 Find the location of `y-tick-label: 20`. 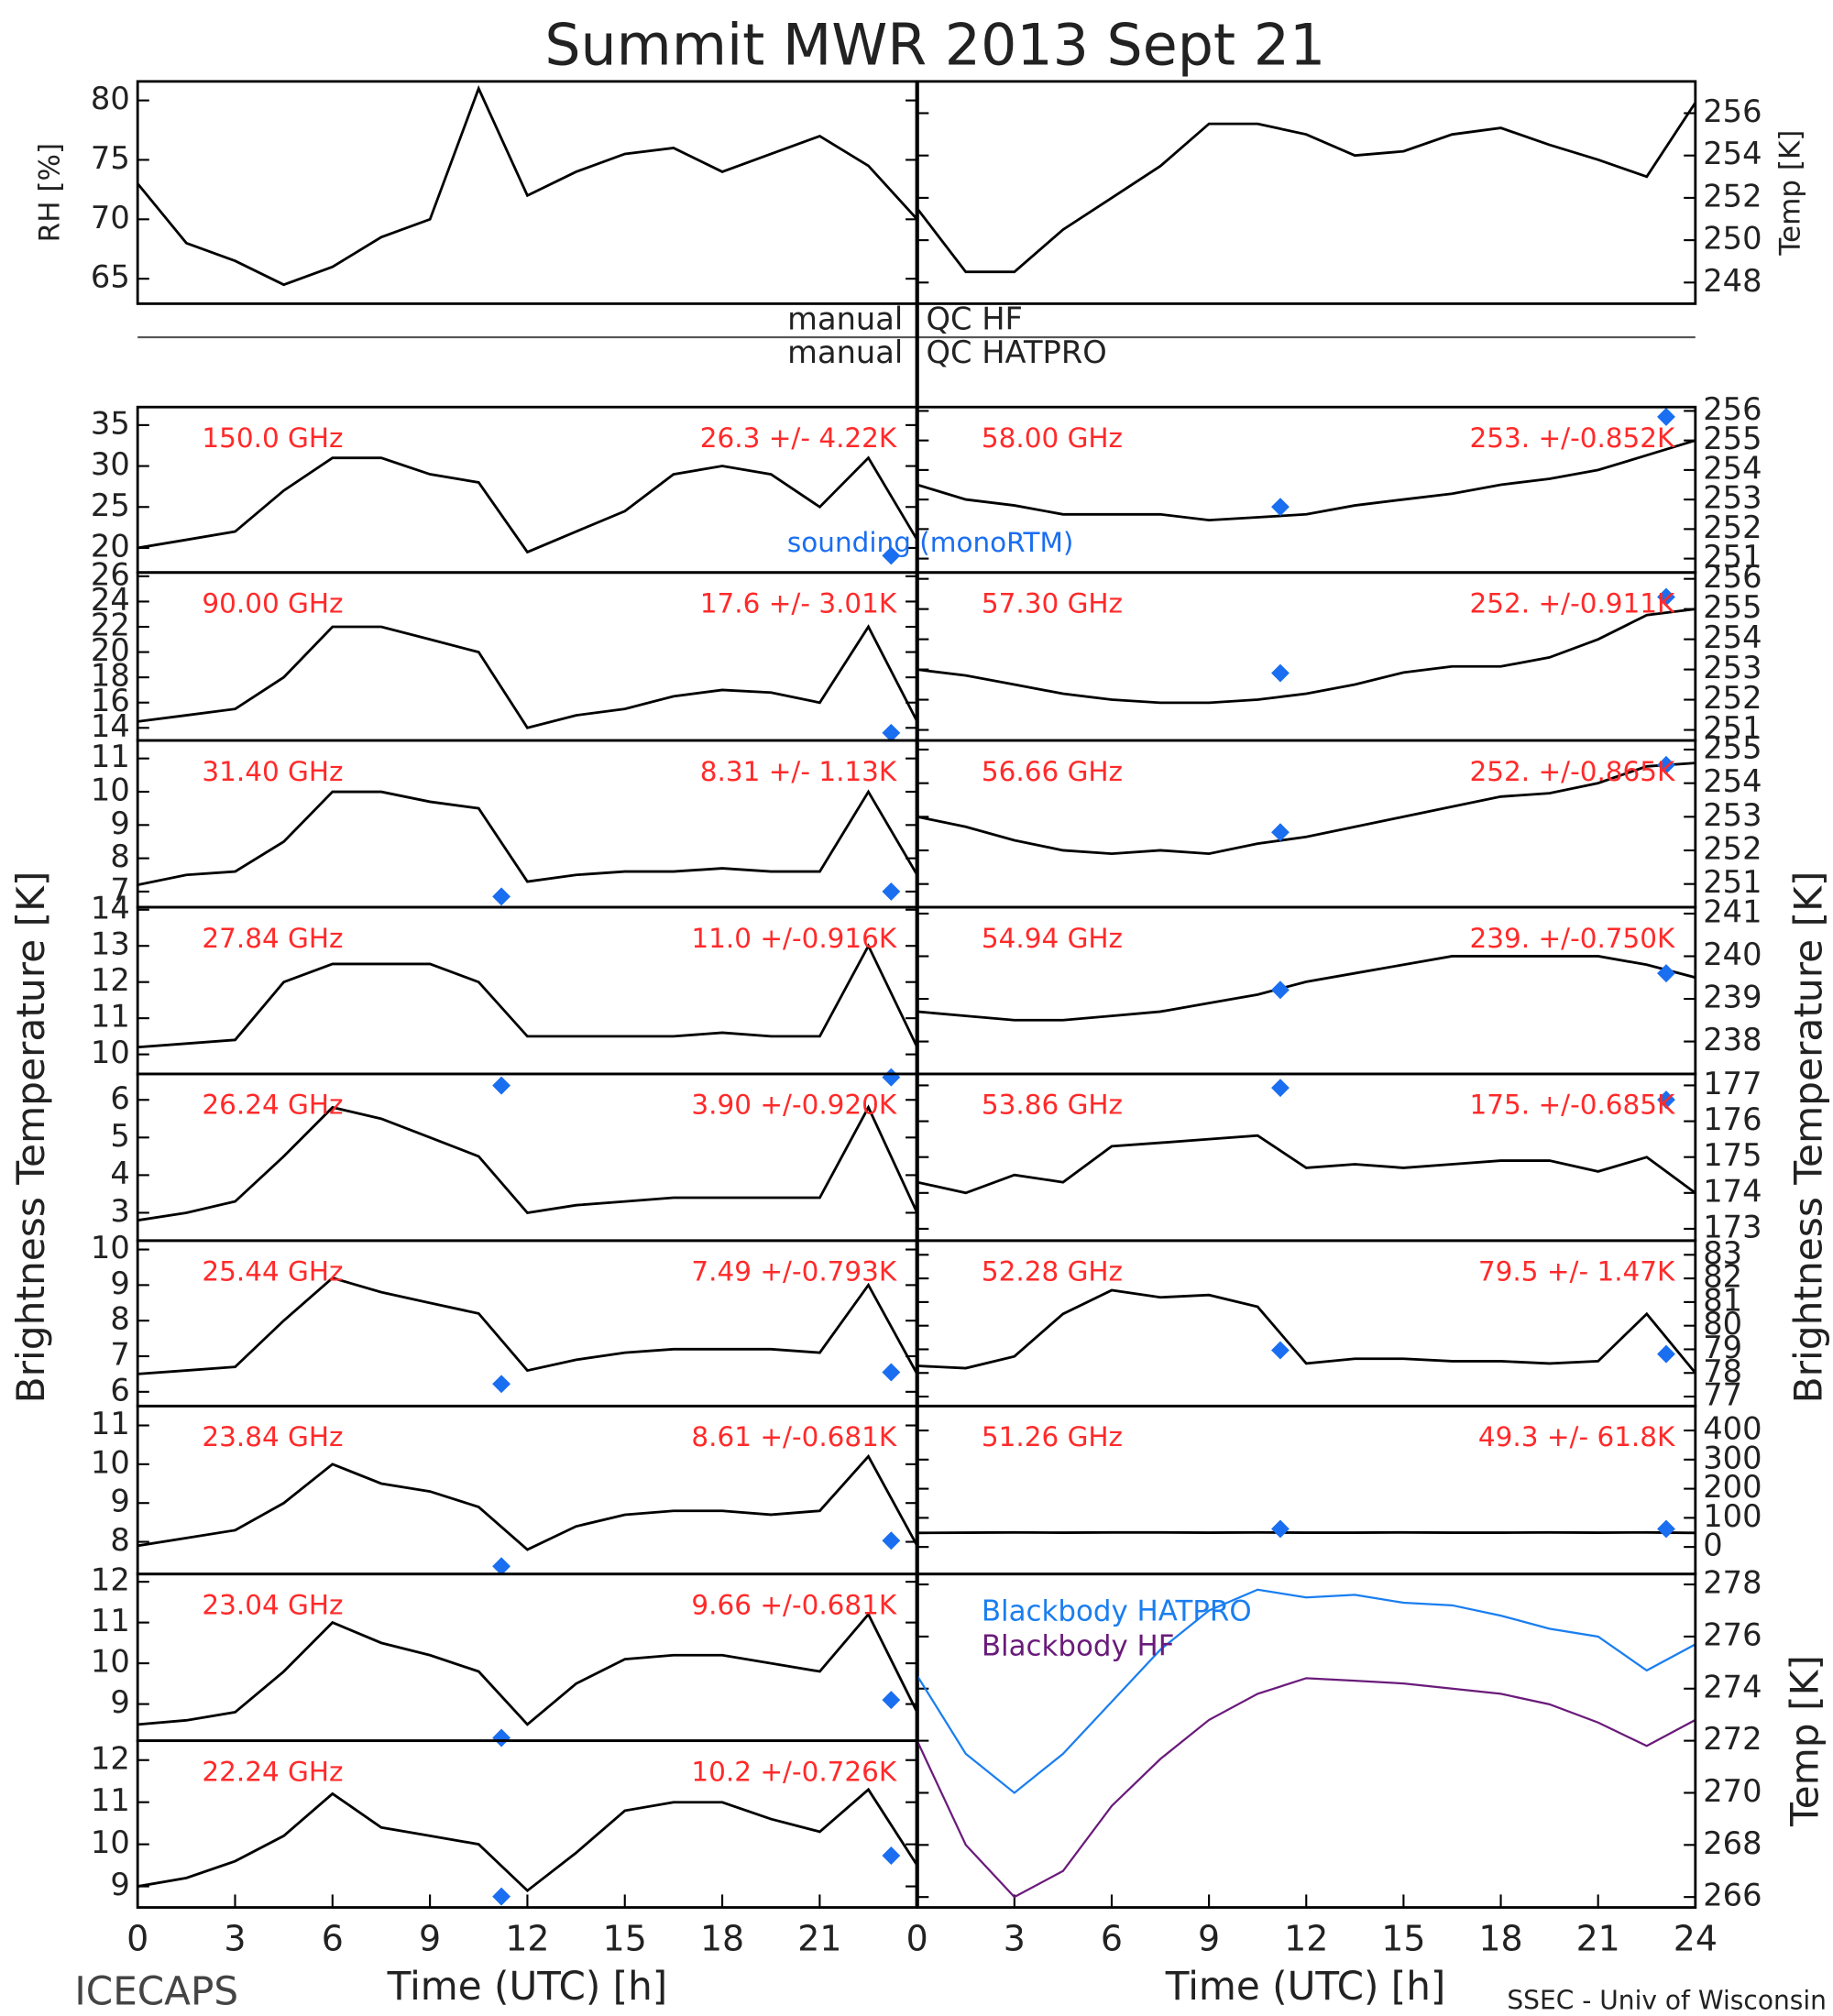

y-tick-label: 20 is located at coordinates (110, 650).